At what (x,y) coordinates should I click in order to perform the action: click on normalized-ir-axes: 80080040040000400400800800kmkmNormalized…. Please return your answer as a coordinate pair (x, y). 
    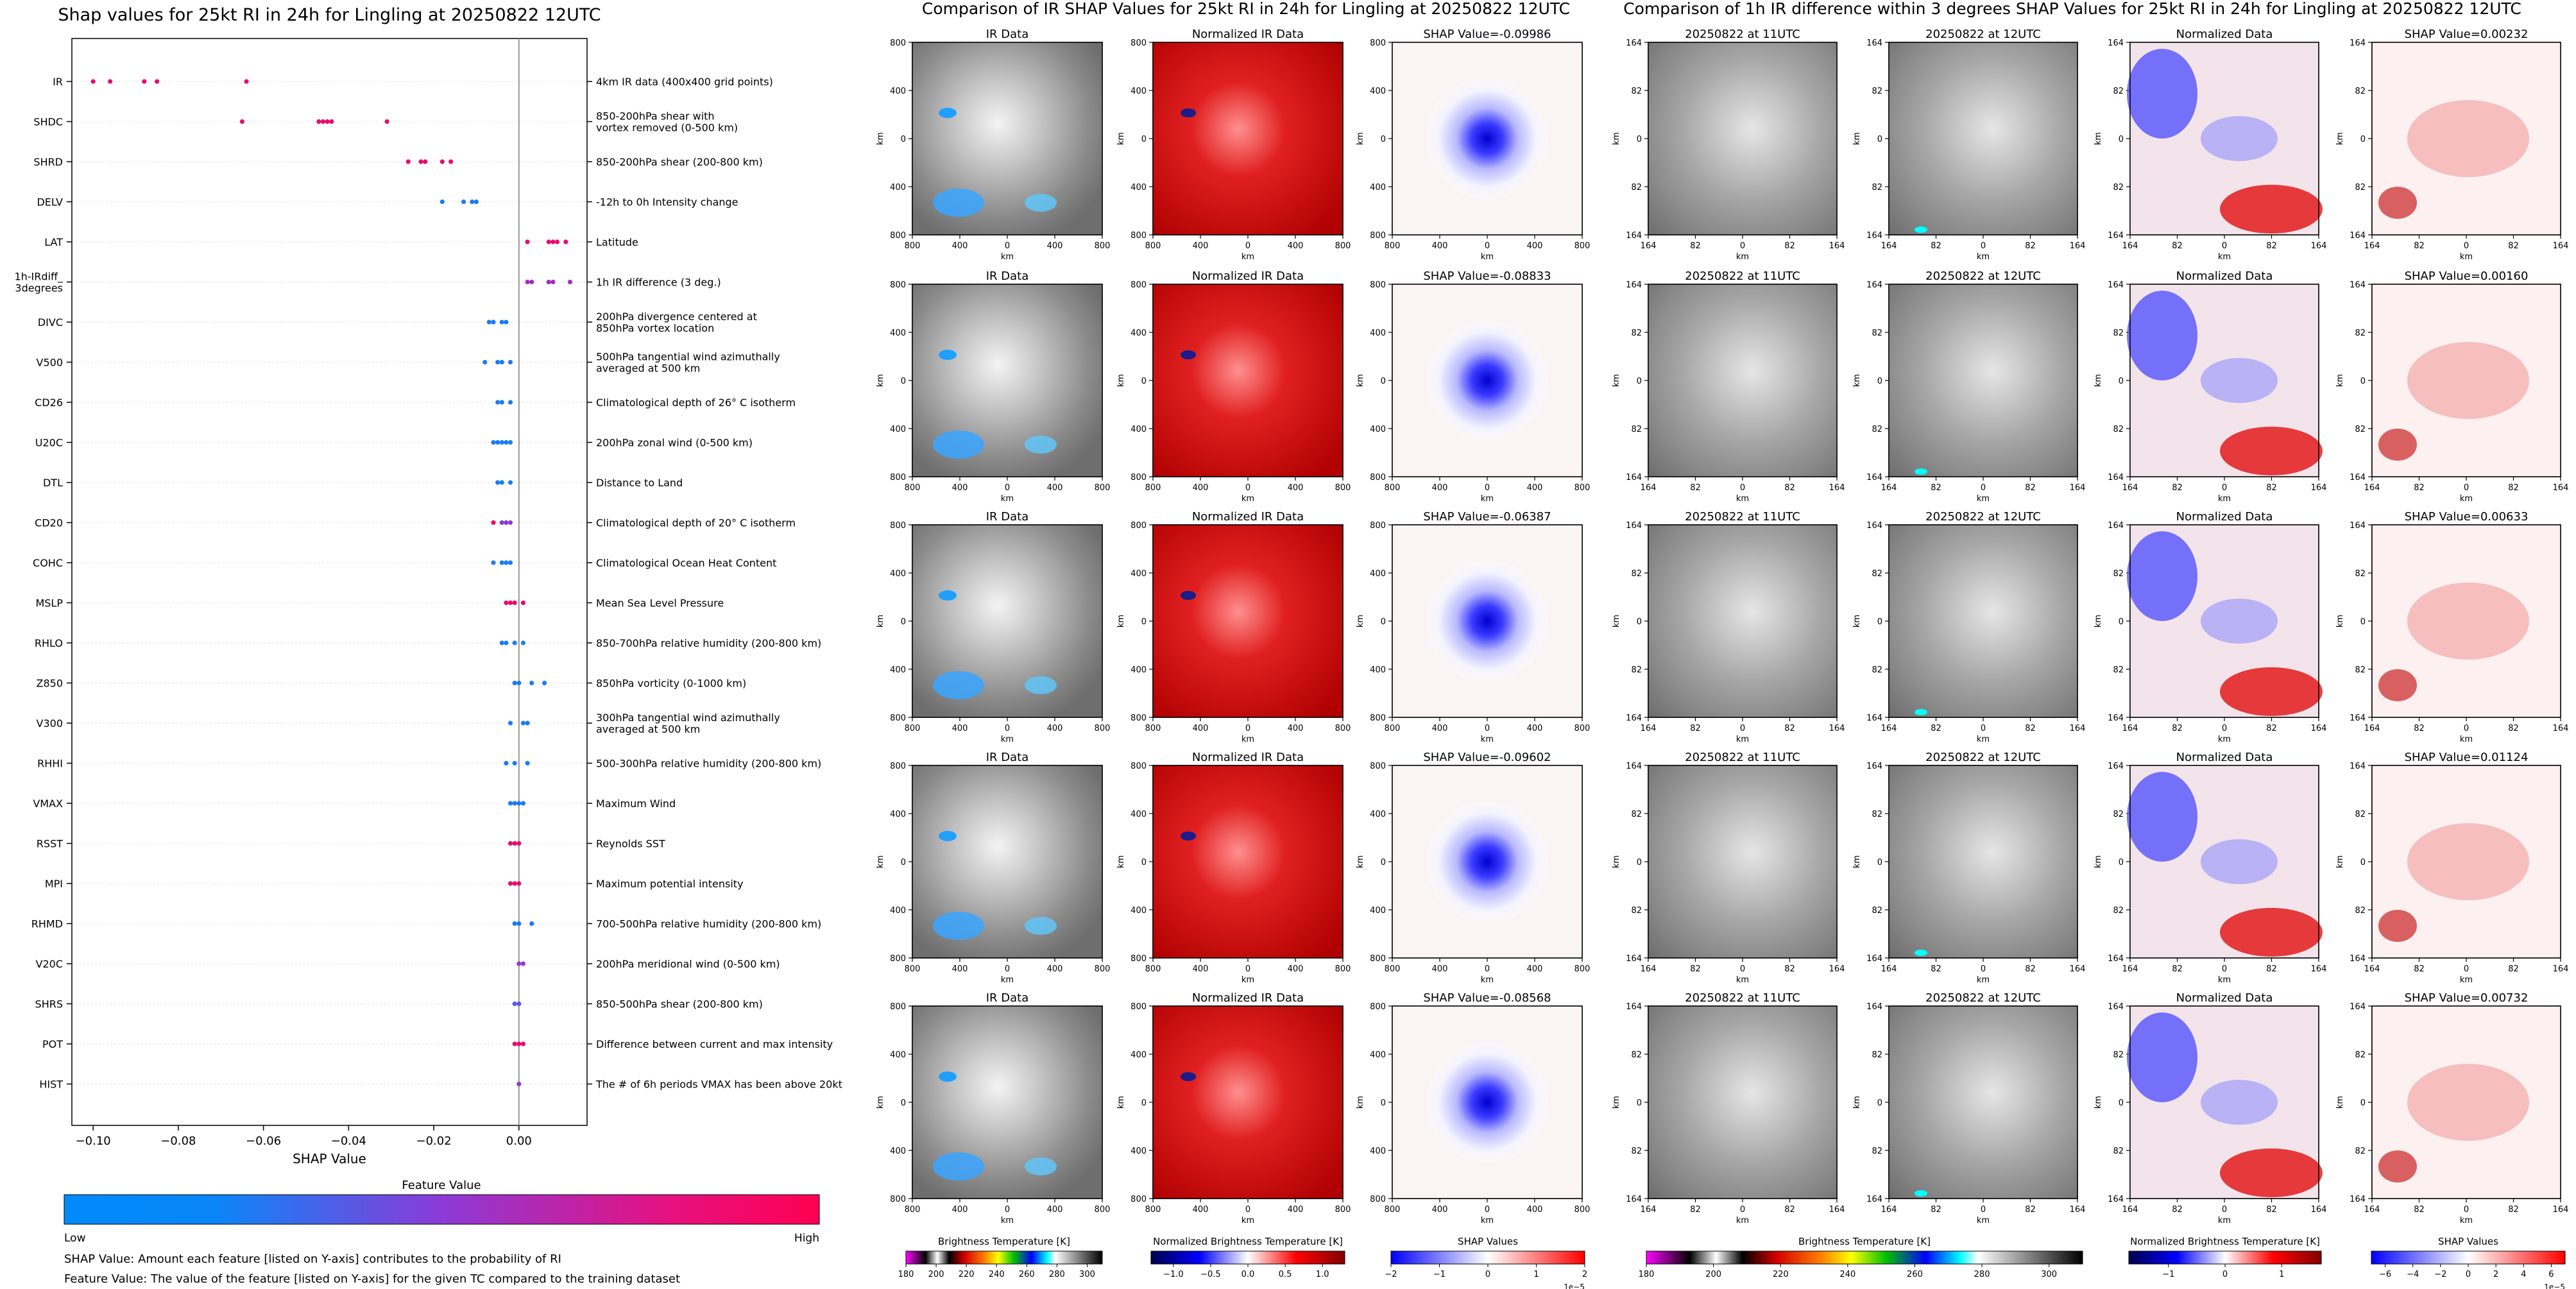
    Looking at the image, I should click on (1233, 145).